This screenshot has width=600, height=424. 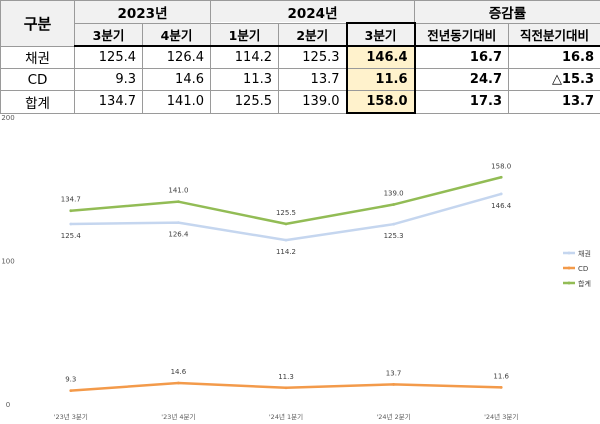 What do you see at coordinates (244, 34) in the screenshot?
I see `header-q1-2024: 1분기` at bounding box center [244, 34].